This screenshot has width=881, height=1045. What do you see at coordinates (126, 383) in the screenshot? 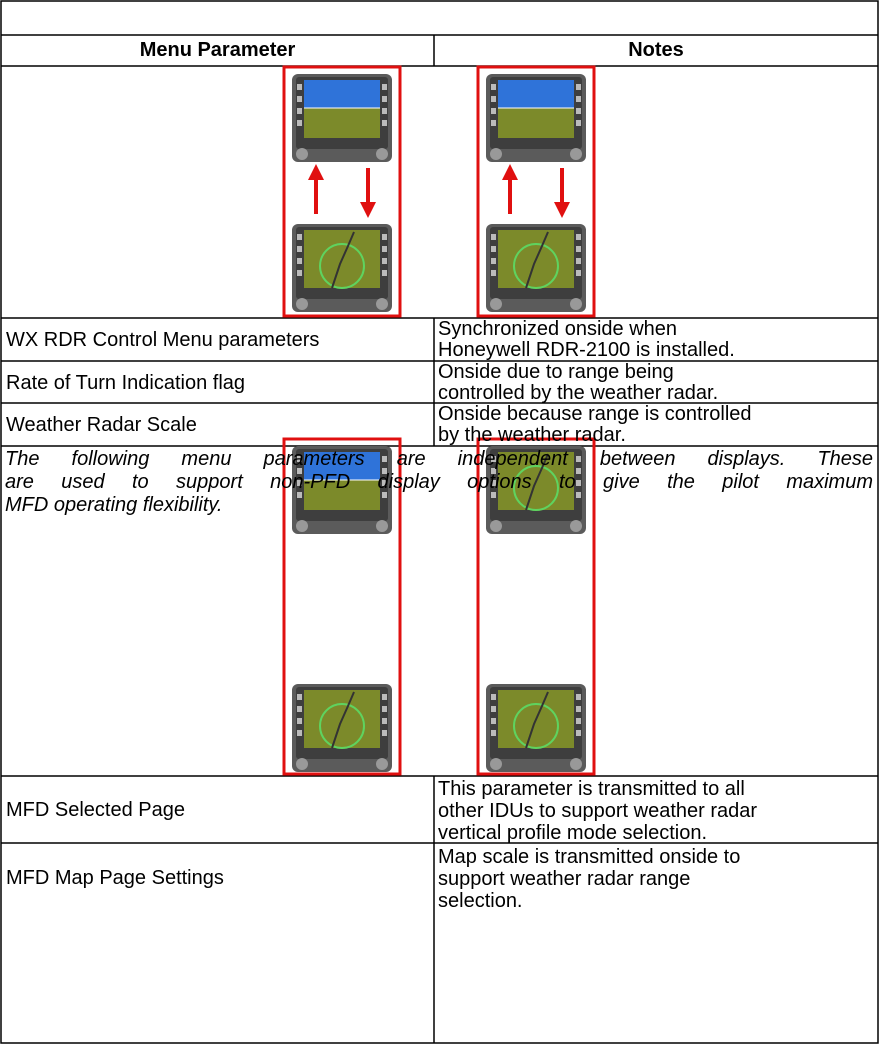
I see `parameter-cell: Rate of Turn Indication flag` at bounding box center [126, 383].